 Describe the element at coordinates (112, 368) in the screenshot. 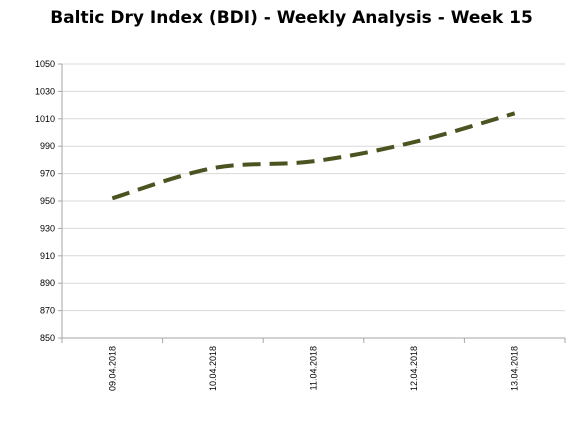

I see `x-tick-label: 09.04.2018` at that location.